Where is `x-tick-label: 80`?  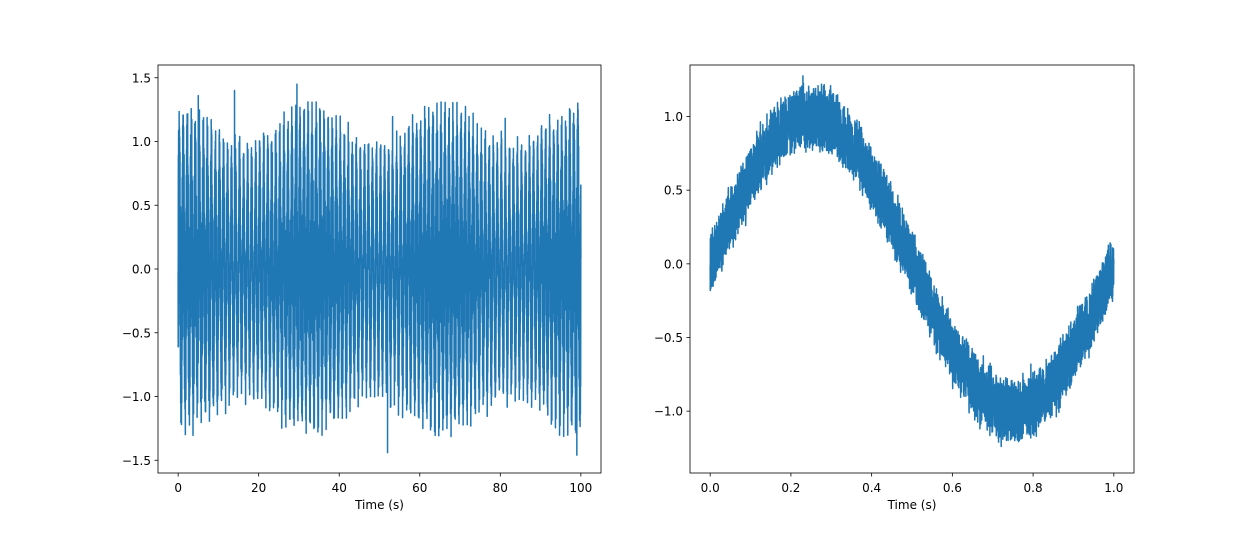
x-tick-label: 80 is located at coordinates (500, 488).